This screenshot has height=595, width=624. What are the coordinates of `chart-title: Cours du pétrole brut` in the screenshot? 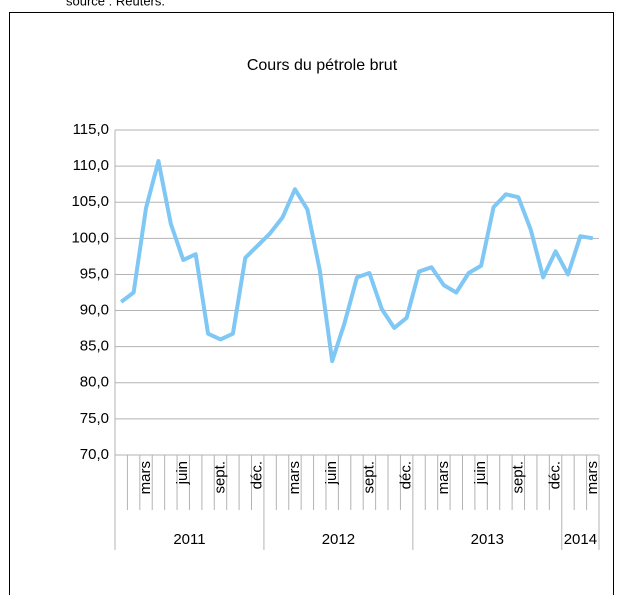 It's located at (322, 65).